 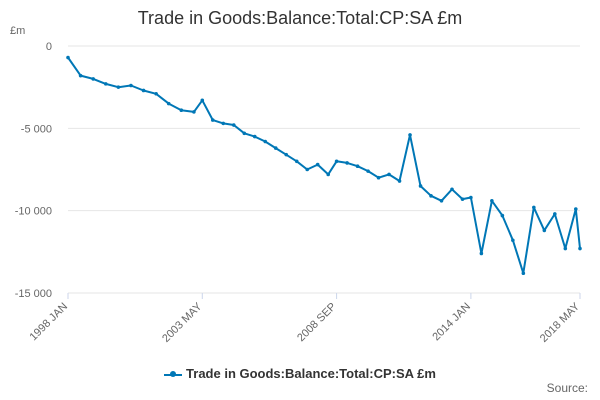 What do you see at coordinates (311, 373) in the screenshot?
I see `legend-label: Trade in Goods:Balance:Total:CP:SA £m` at bounding box center [311, 373].